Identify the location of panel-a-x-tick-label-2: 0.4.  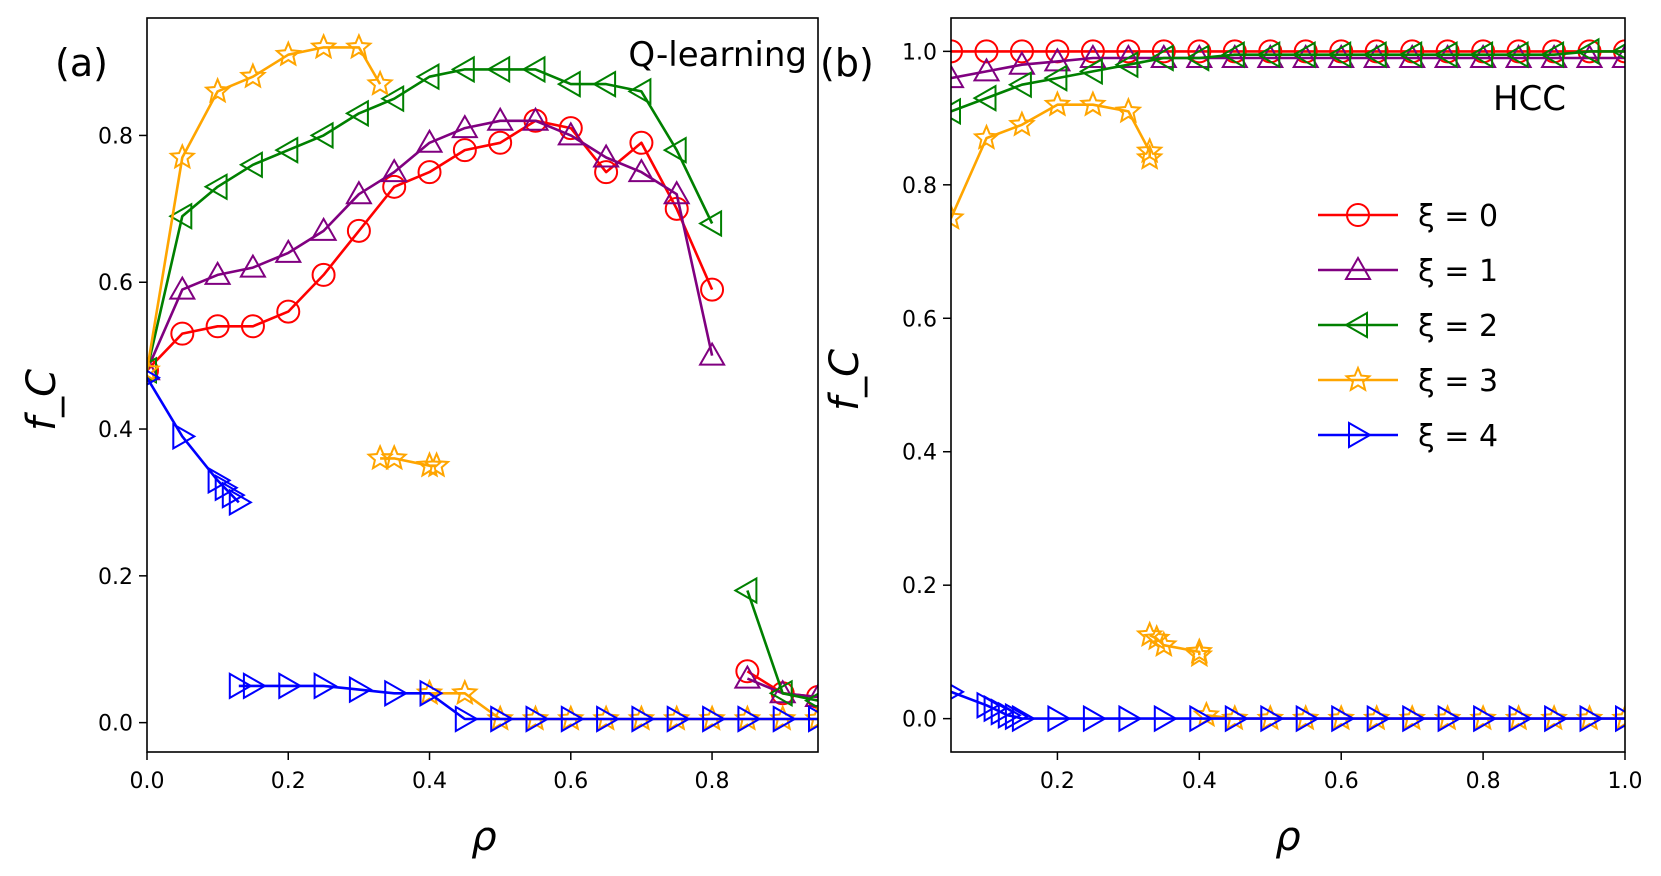
(429, 781).